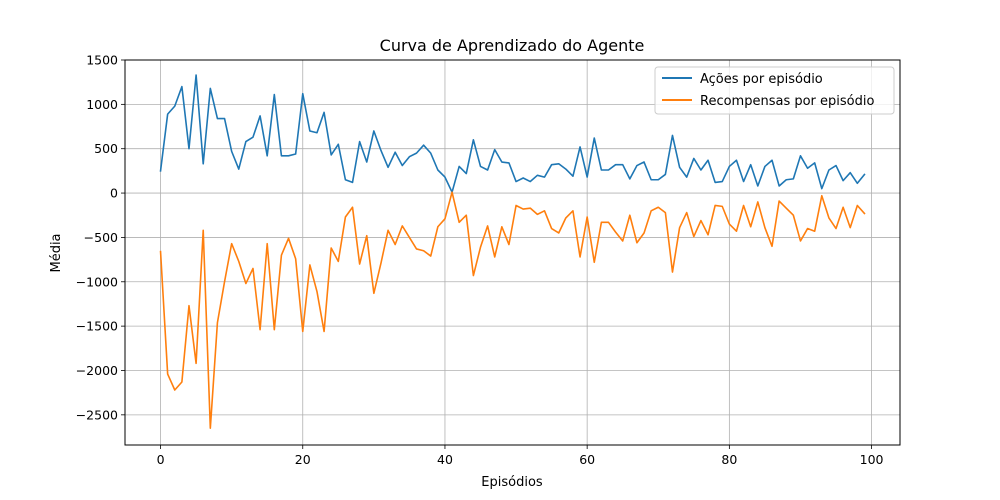  What do you see at coordinates (97, 326) in the screenshot?
I see `y-tick-label: −1500` at bounding box center [97, 326].